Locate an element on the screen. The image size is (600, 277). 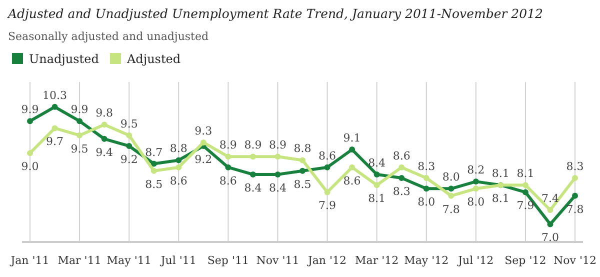
data-label: 9.8 is located at coordinates (105, 113).